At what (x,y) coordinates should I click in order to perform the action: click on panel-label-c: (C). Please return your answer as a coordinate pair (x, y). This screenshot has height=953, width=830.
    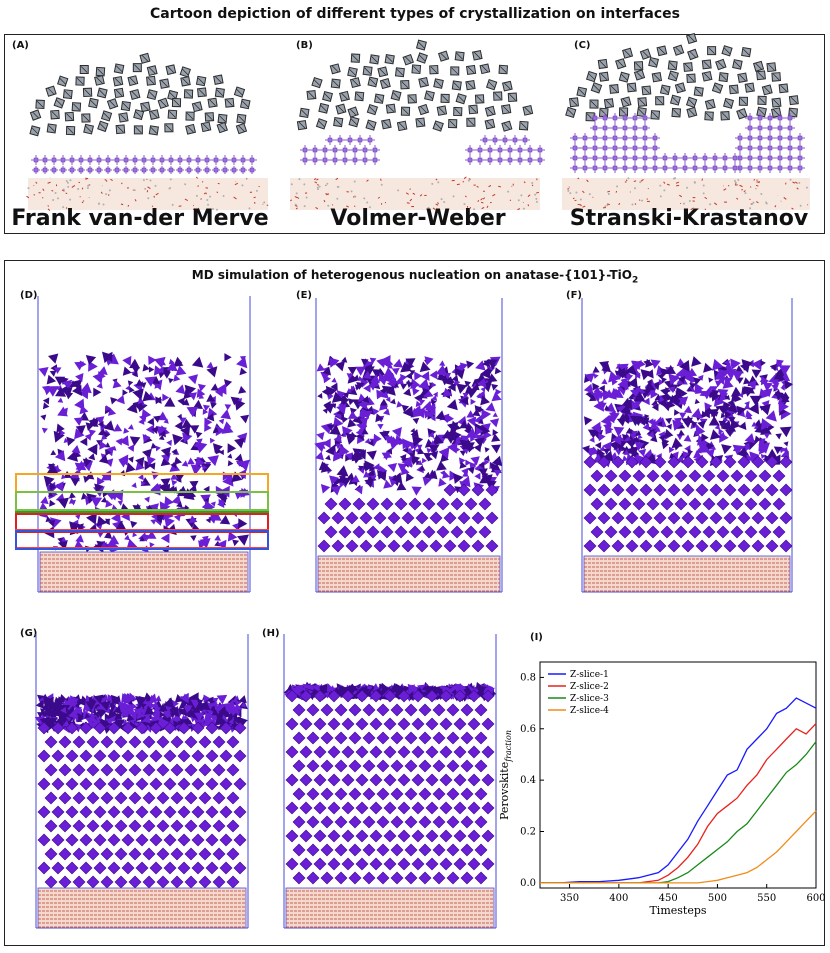
    Looking at the image, I should click on (582, 45).